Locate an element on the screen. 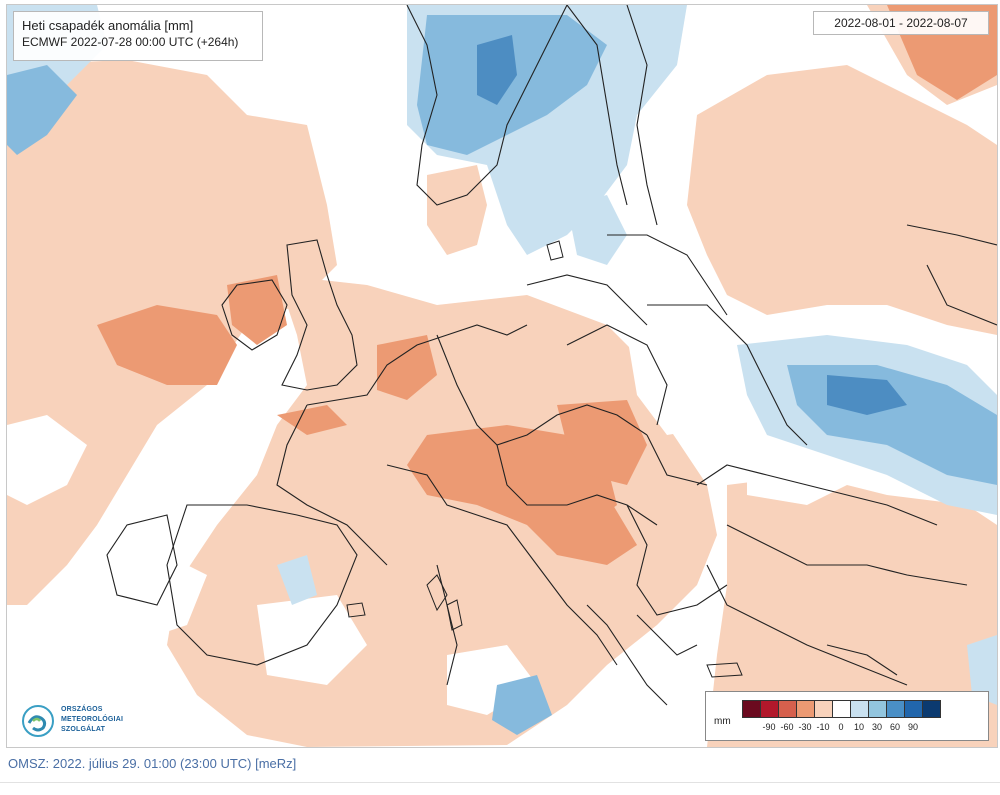 The image size is (1000, 795). footer-divider is located at coordinates (500, 782).